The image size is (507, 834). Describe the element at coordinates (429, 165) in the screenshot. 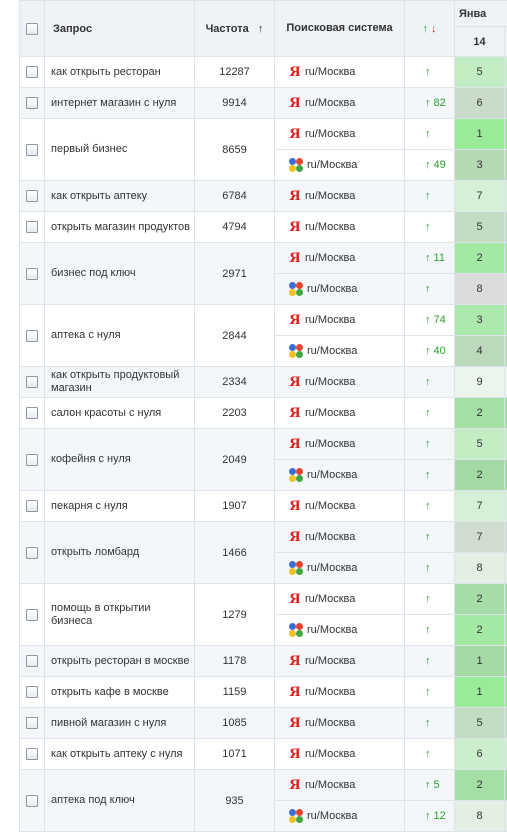

I see `change-cell: ↑ 49` at that location.